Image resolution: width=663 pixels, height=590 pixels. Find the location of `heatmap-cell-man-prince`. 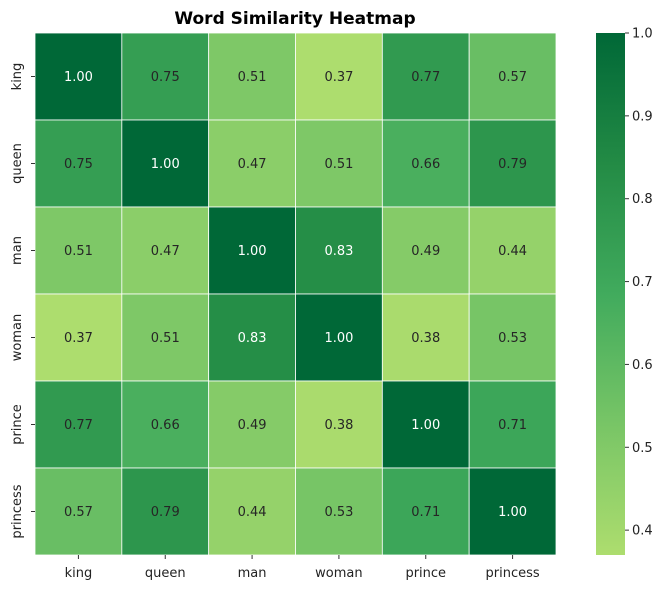

heatmap-cell-man-prince is located at coordinates (425, 250).